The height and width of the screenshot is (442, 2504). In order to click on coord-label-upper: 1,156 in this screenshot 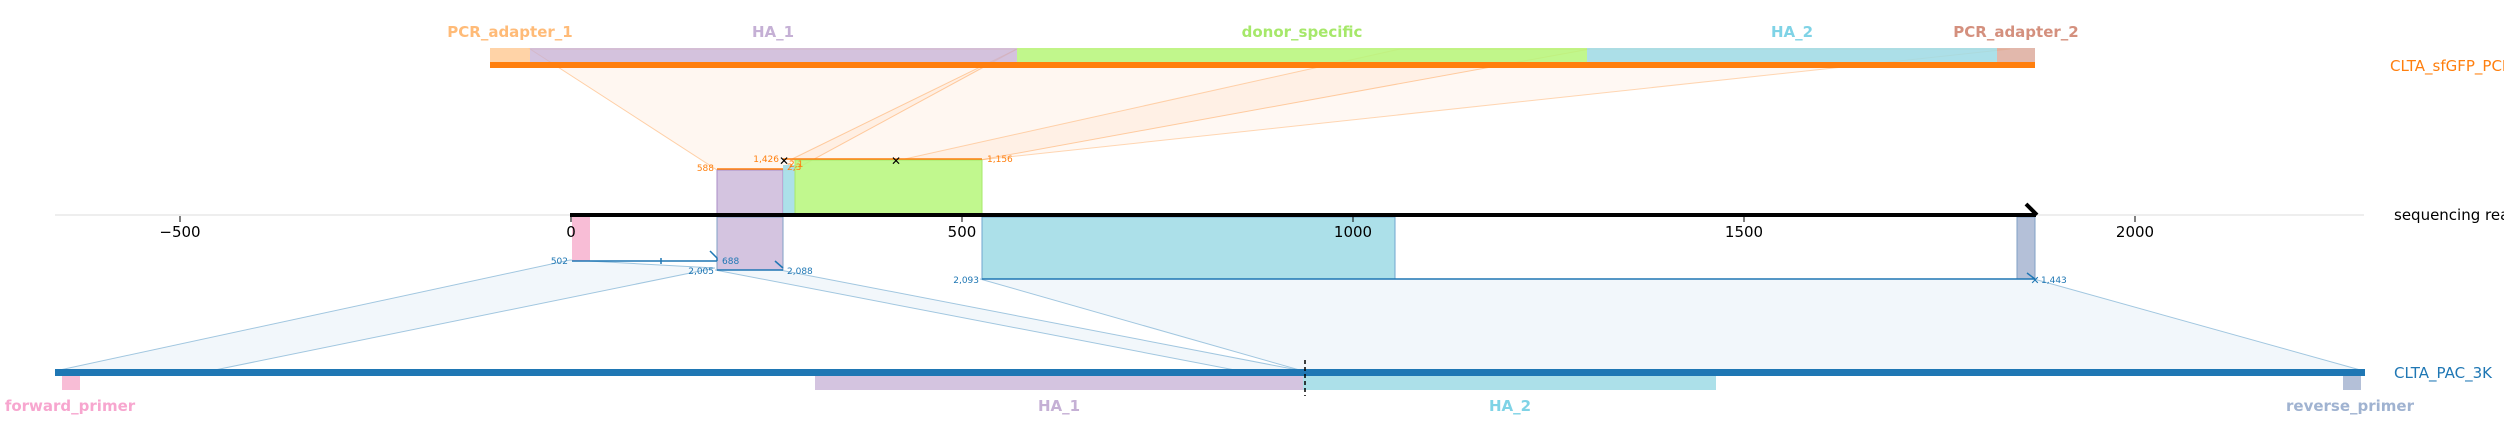, I will do `click(1000, 160)`.